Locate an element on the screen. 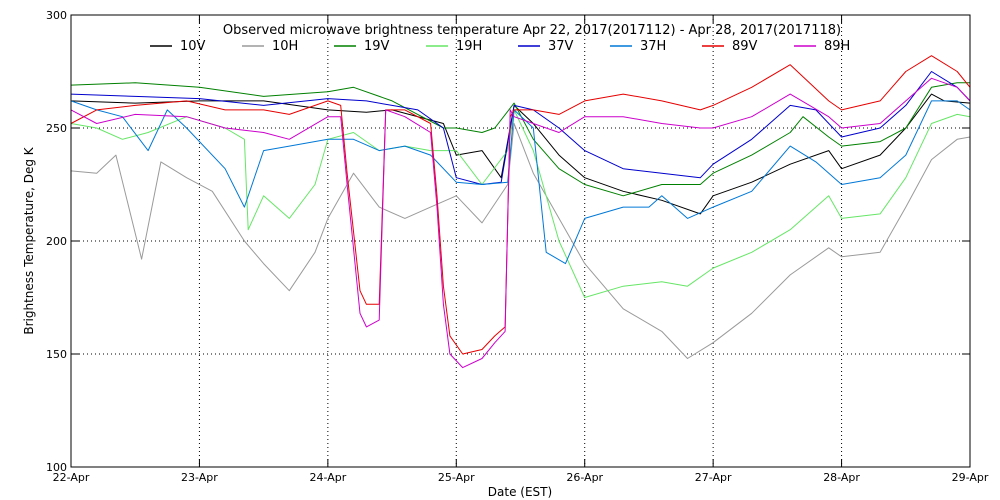 The image size is (1000, 500). x-tick-label: 22-Apr is located at coordinates (71, 477).